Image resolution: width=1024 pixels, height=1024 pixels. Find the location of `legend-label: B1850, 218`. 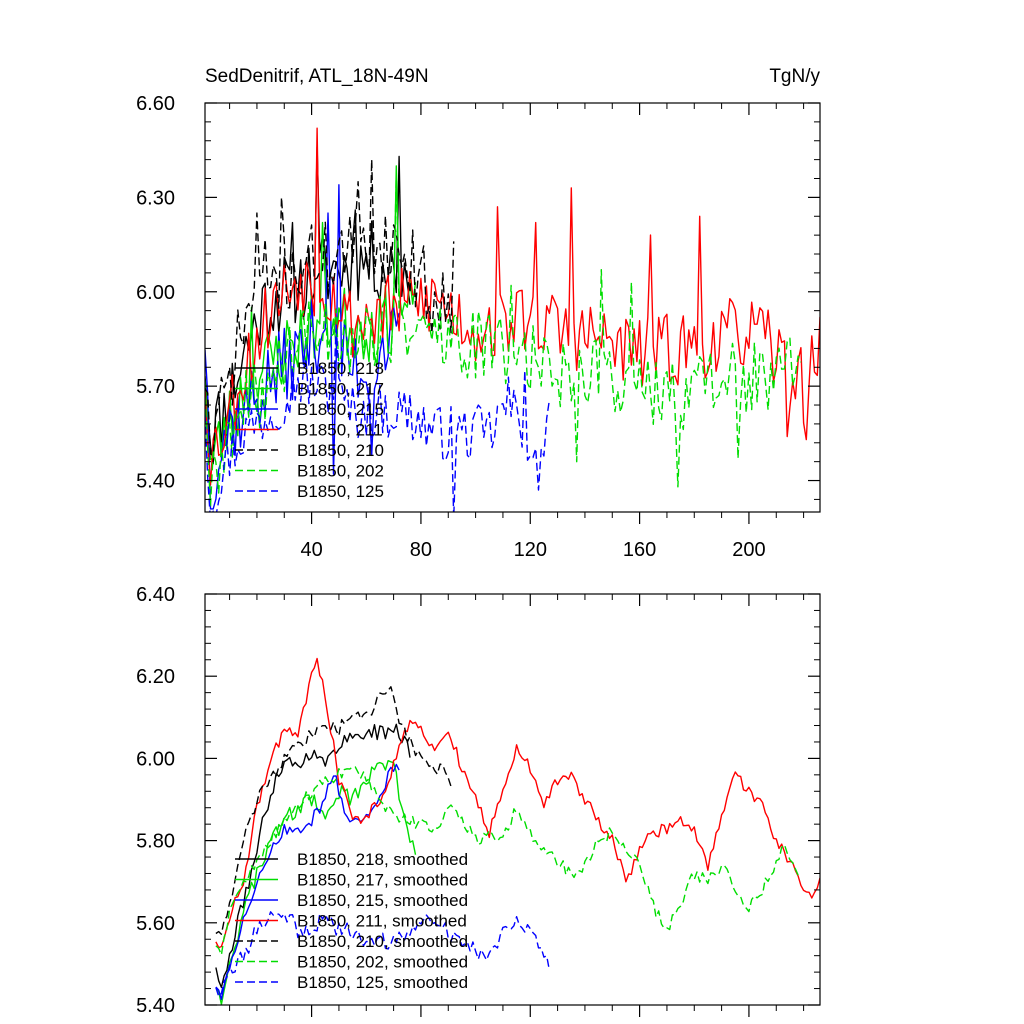

legend-label: B1850, 218 is located at coordinates (340, 368).